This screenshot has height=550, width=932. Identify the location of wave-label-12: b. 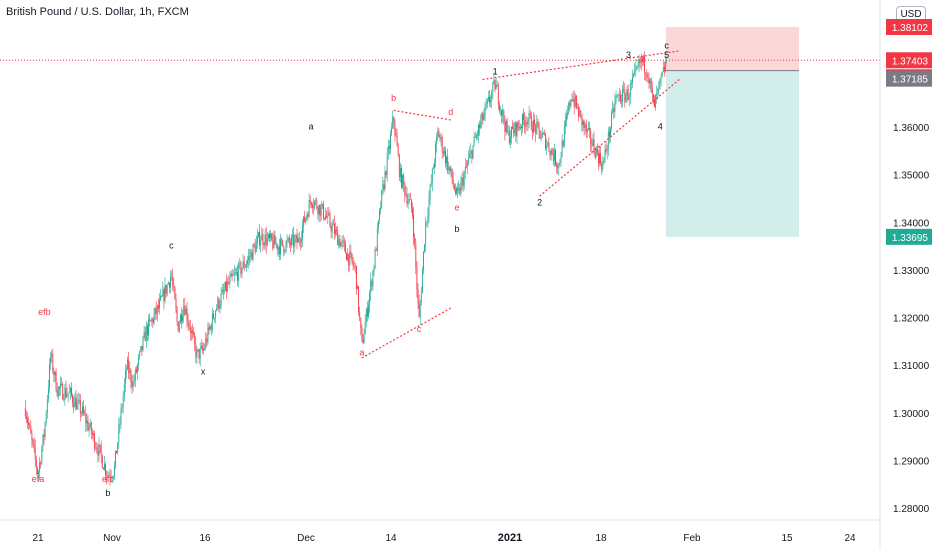
(457, 229).